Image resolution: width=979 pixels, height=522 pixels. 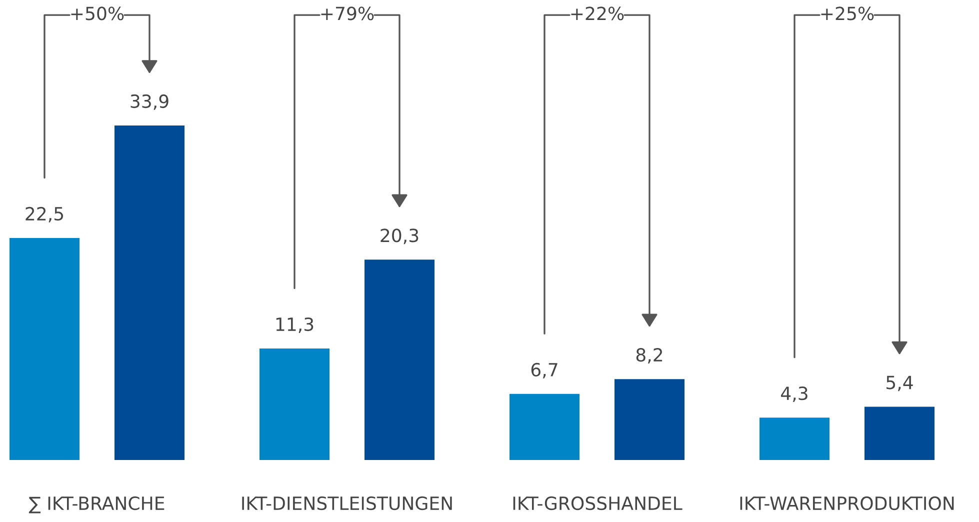 What do you see at coordinates (295, 325) in the screenshot?
I see `data-label: 11,3` at bounding box center [295, 325].